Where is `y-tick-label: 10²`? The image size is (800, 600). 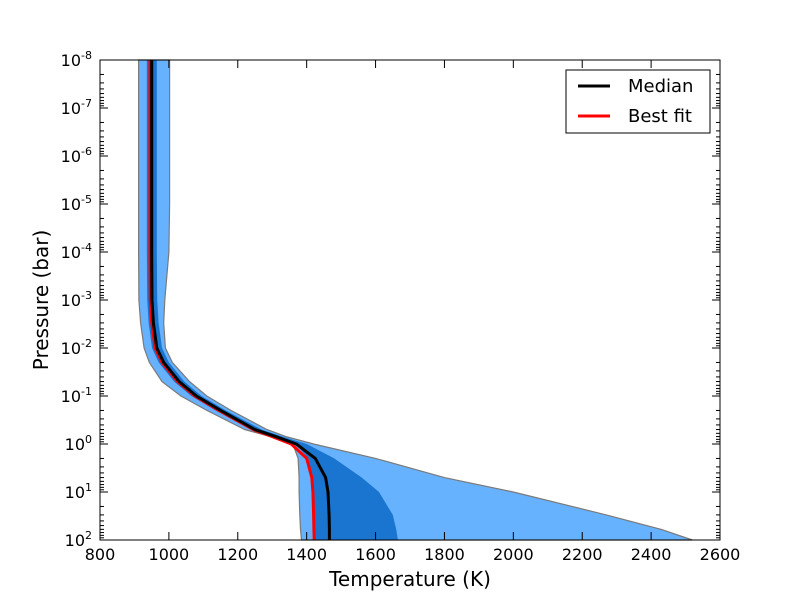 y-tick-label: 10² is located at coordinates (78, 539).